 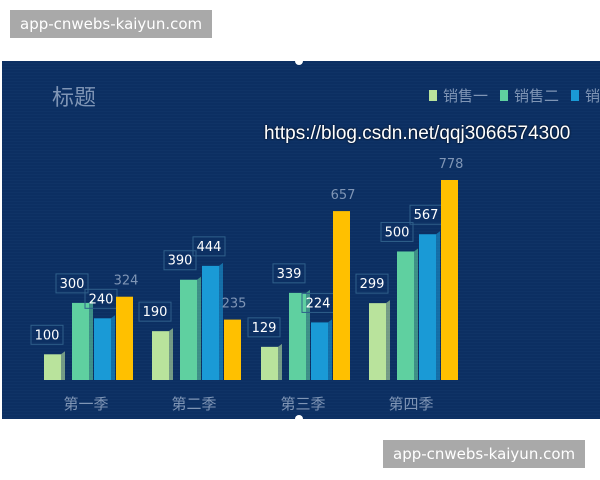 What do you see at coordinates (417, 133) in the screenshot?
I see `csdn-watermark: https://blog.csdn.net/qqj3066574300` at bounding box center [417, 133].